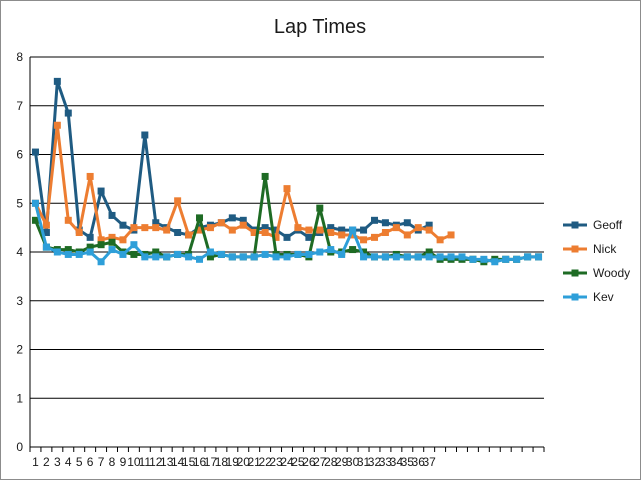 The height and width of the screenshot is (484, 641). What do you see at coordinates (68, 462) in the screenshot?
I see `x-tick-label: 4` at bounding box center [68, 462].